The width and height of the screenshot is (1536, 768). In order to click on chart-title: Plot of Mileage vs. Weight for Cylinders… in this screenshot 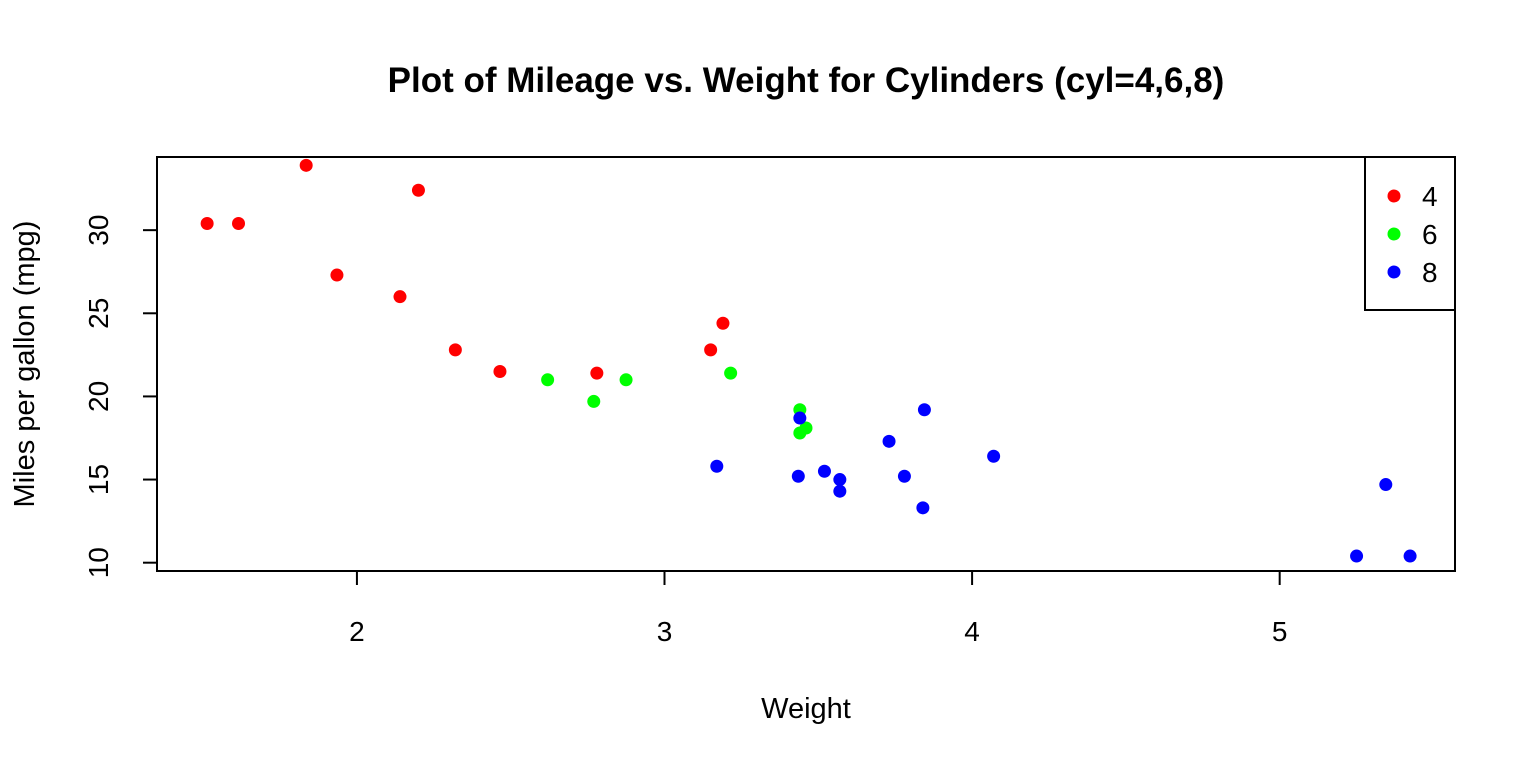, I will do `click(806, 80)`.